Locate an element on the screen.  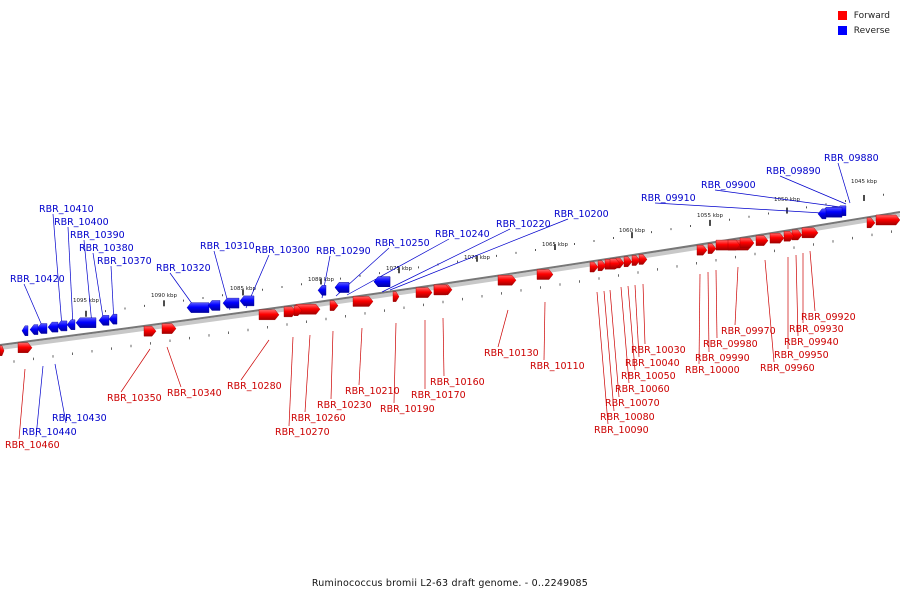
gene-label: RBR_09940 is located at coordinates (811, 342).